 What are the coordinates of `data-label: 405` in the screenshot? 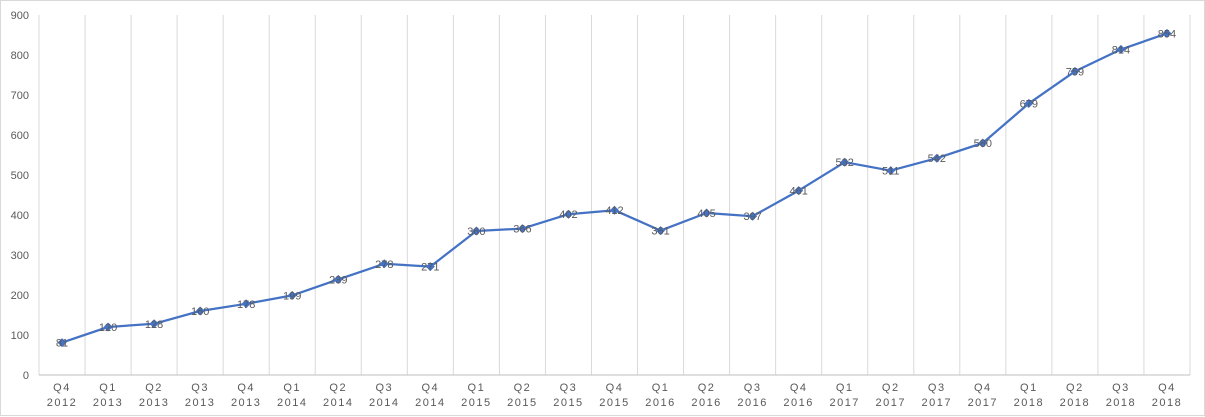 It's located at (706, 214).